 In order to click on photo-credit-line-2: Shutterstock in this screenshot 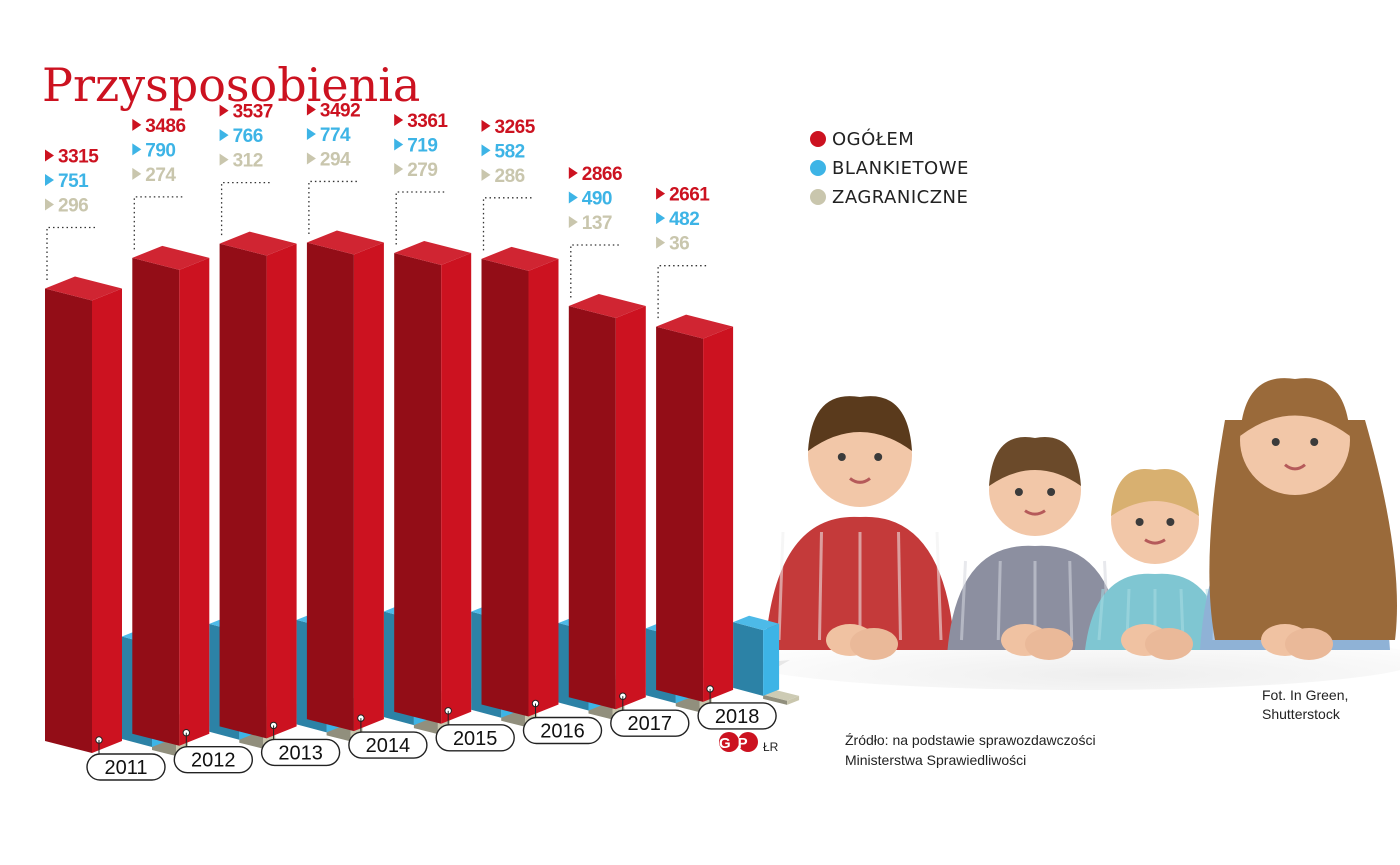, I will do `click(1301, 714)`.